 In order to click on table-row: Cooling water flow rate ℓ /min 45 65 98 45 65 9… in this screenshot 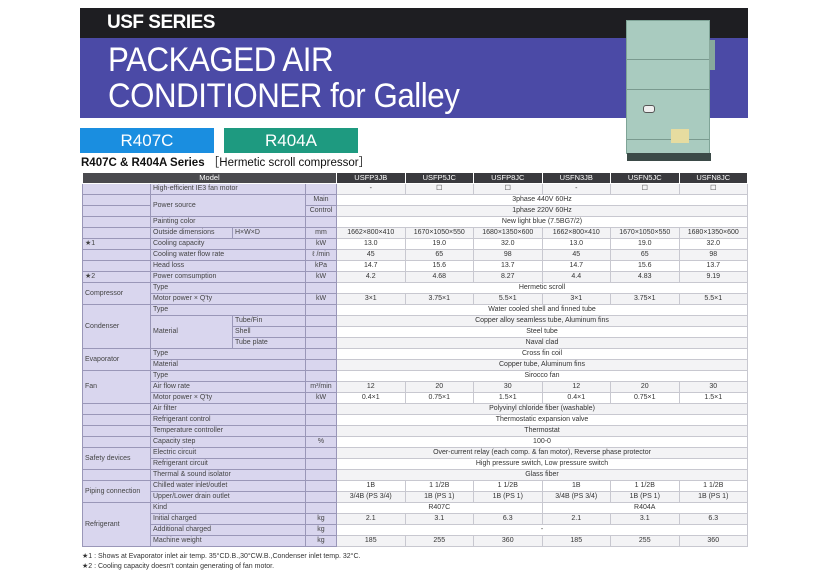, I will do `click(415, 255)`.